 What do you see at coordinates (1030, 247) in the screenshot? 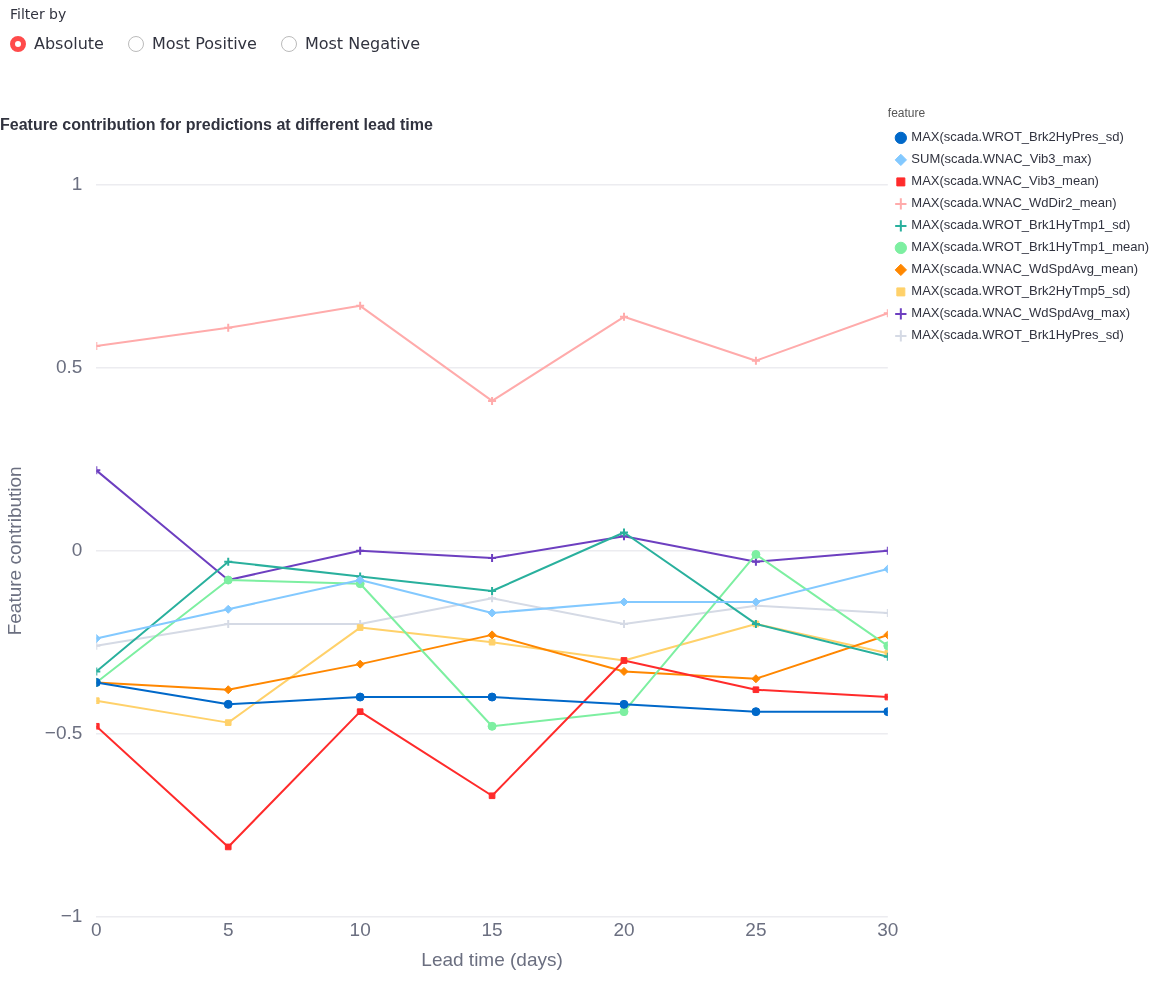
I see `legend-label: MAX(scada.WROT_Brk1HyTmp1_mean)` at bounding box center [1030, 247].